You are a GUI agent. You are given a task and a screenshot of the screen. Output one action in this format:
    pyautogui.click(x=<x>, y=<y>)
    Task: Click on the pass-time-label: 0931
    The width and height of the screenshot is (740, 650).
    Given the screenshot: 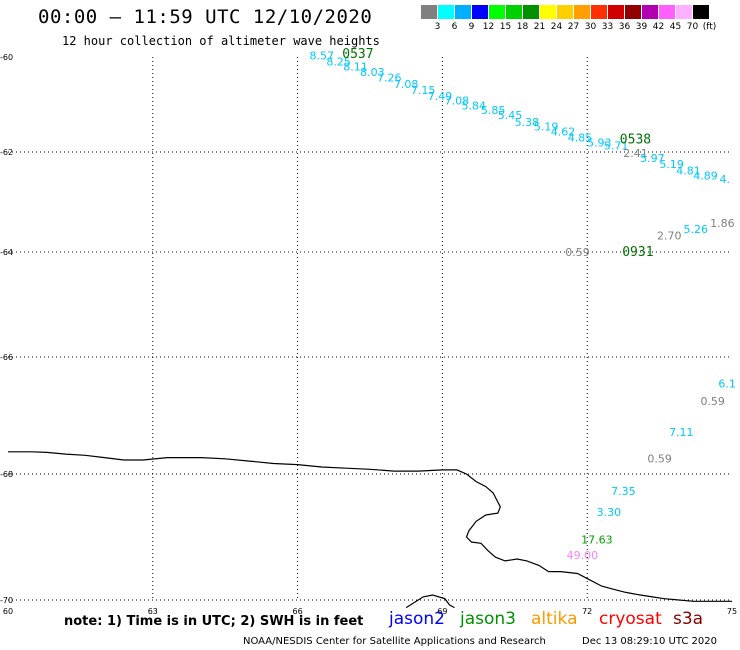 What is the action you would take?
    pyautogui.click(x=637, y=252)
    